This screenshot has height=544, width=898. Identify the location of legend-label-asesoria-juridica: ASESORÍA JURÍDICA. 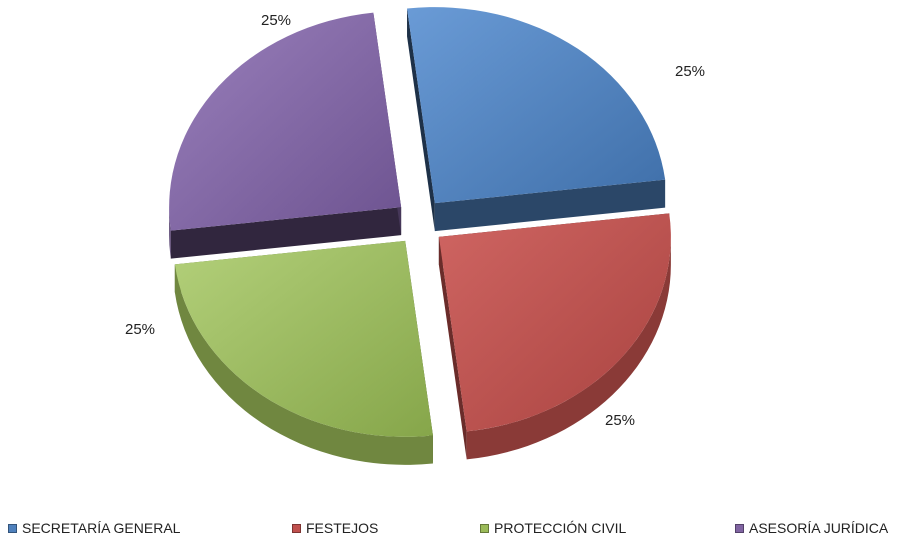
(819, 528).